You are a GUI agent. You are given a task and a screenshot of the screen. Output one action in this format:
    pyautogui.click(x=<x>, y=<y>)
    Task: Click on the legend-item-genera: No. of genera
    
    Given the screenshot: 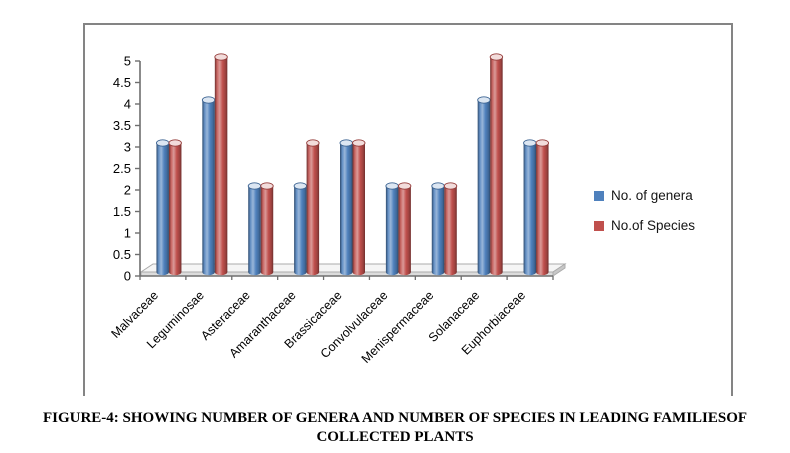 What is the action you would take?
    pyautogui.click(x=644, y=195)
    